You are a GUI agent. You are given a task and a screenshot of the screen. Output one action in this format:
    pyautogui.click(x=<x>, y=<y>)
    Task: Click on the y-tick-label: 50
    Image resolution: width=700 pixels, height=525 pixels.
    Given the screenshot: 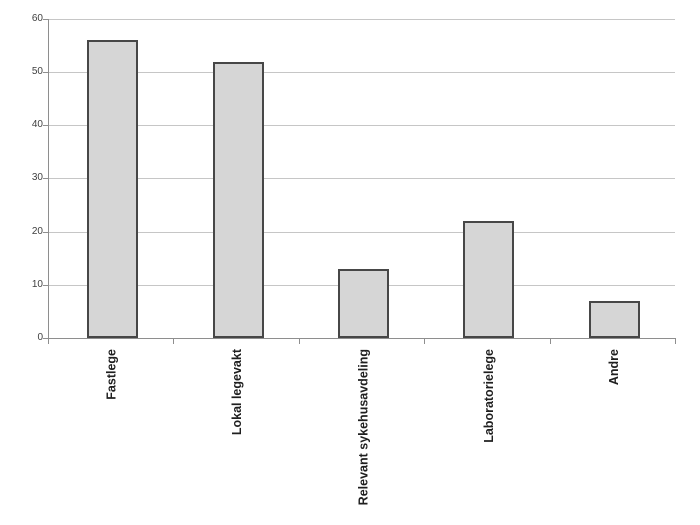 What is the action you would take?
    pyautogui.click(x=37, y=72)
    